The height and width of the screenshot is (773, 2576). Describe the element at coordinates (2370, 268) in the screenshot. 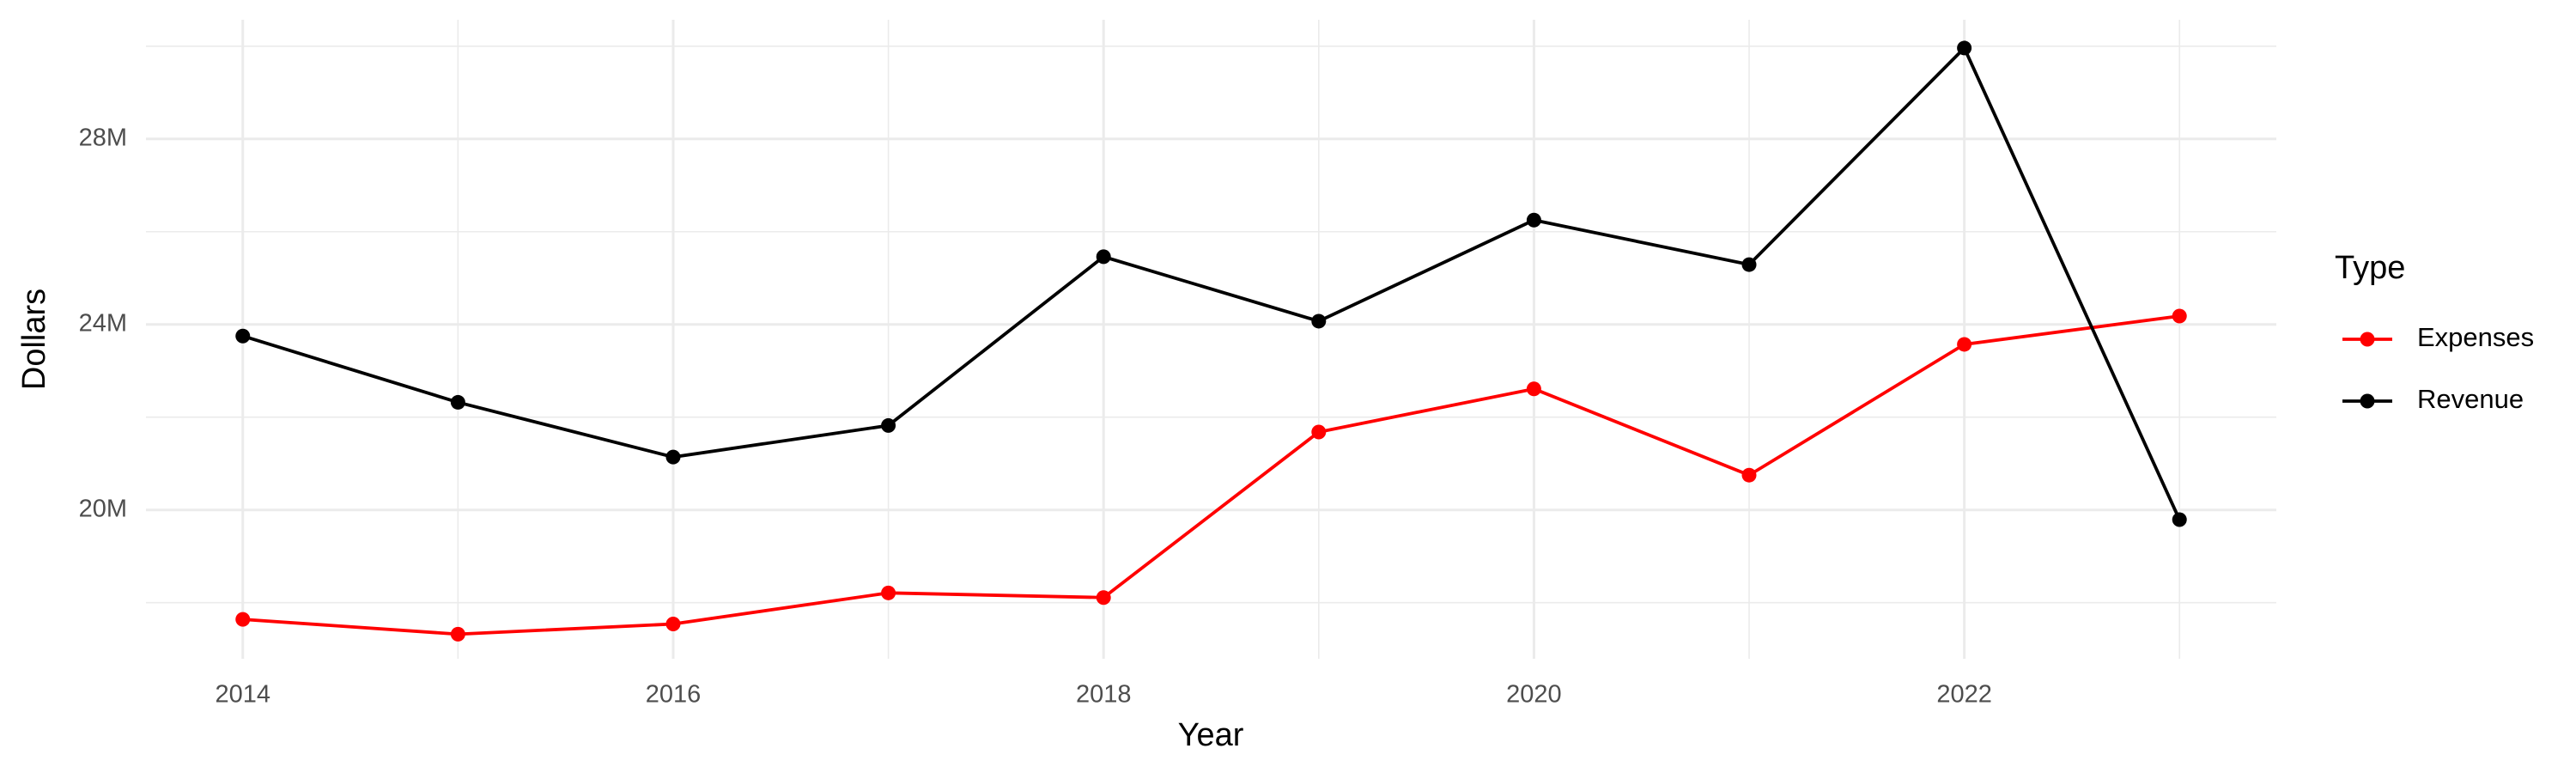

I see `legend-title: Type` at that location.